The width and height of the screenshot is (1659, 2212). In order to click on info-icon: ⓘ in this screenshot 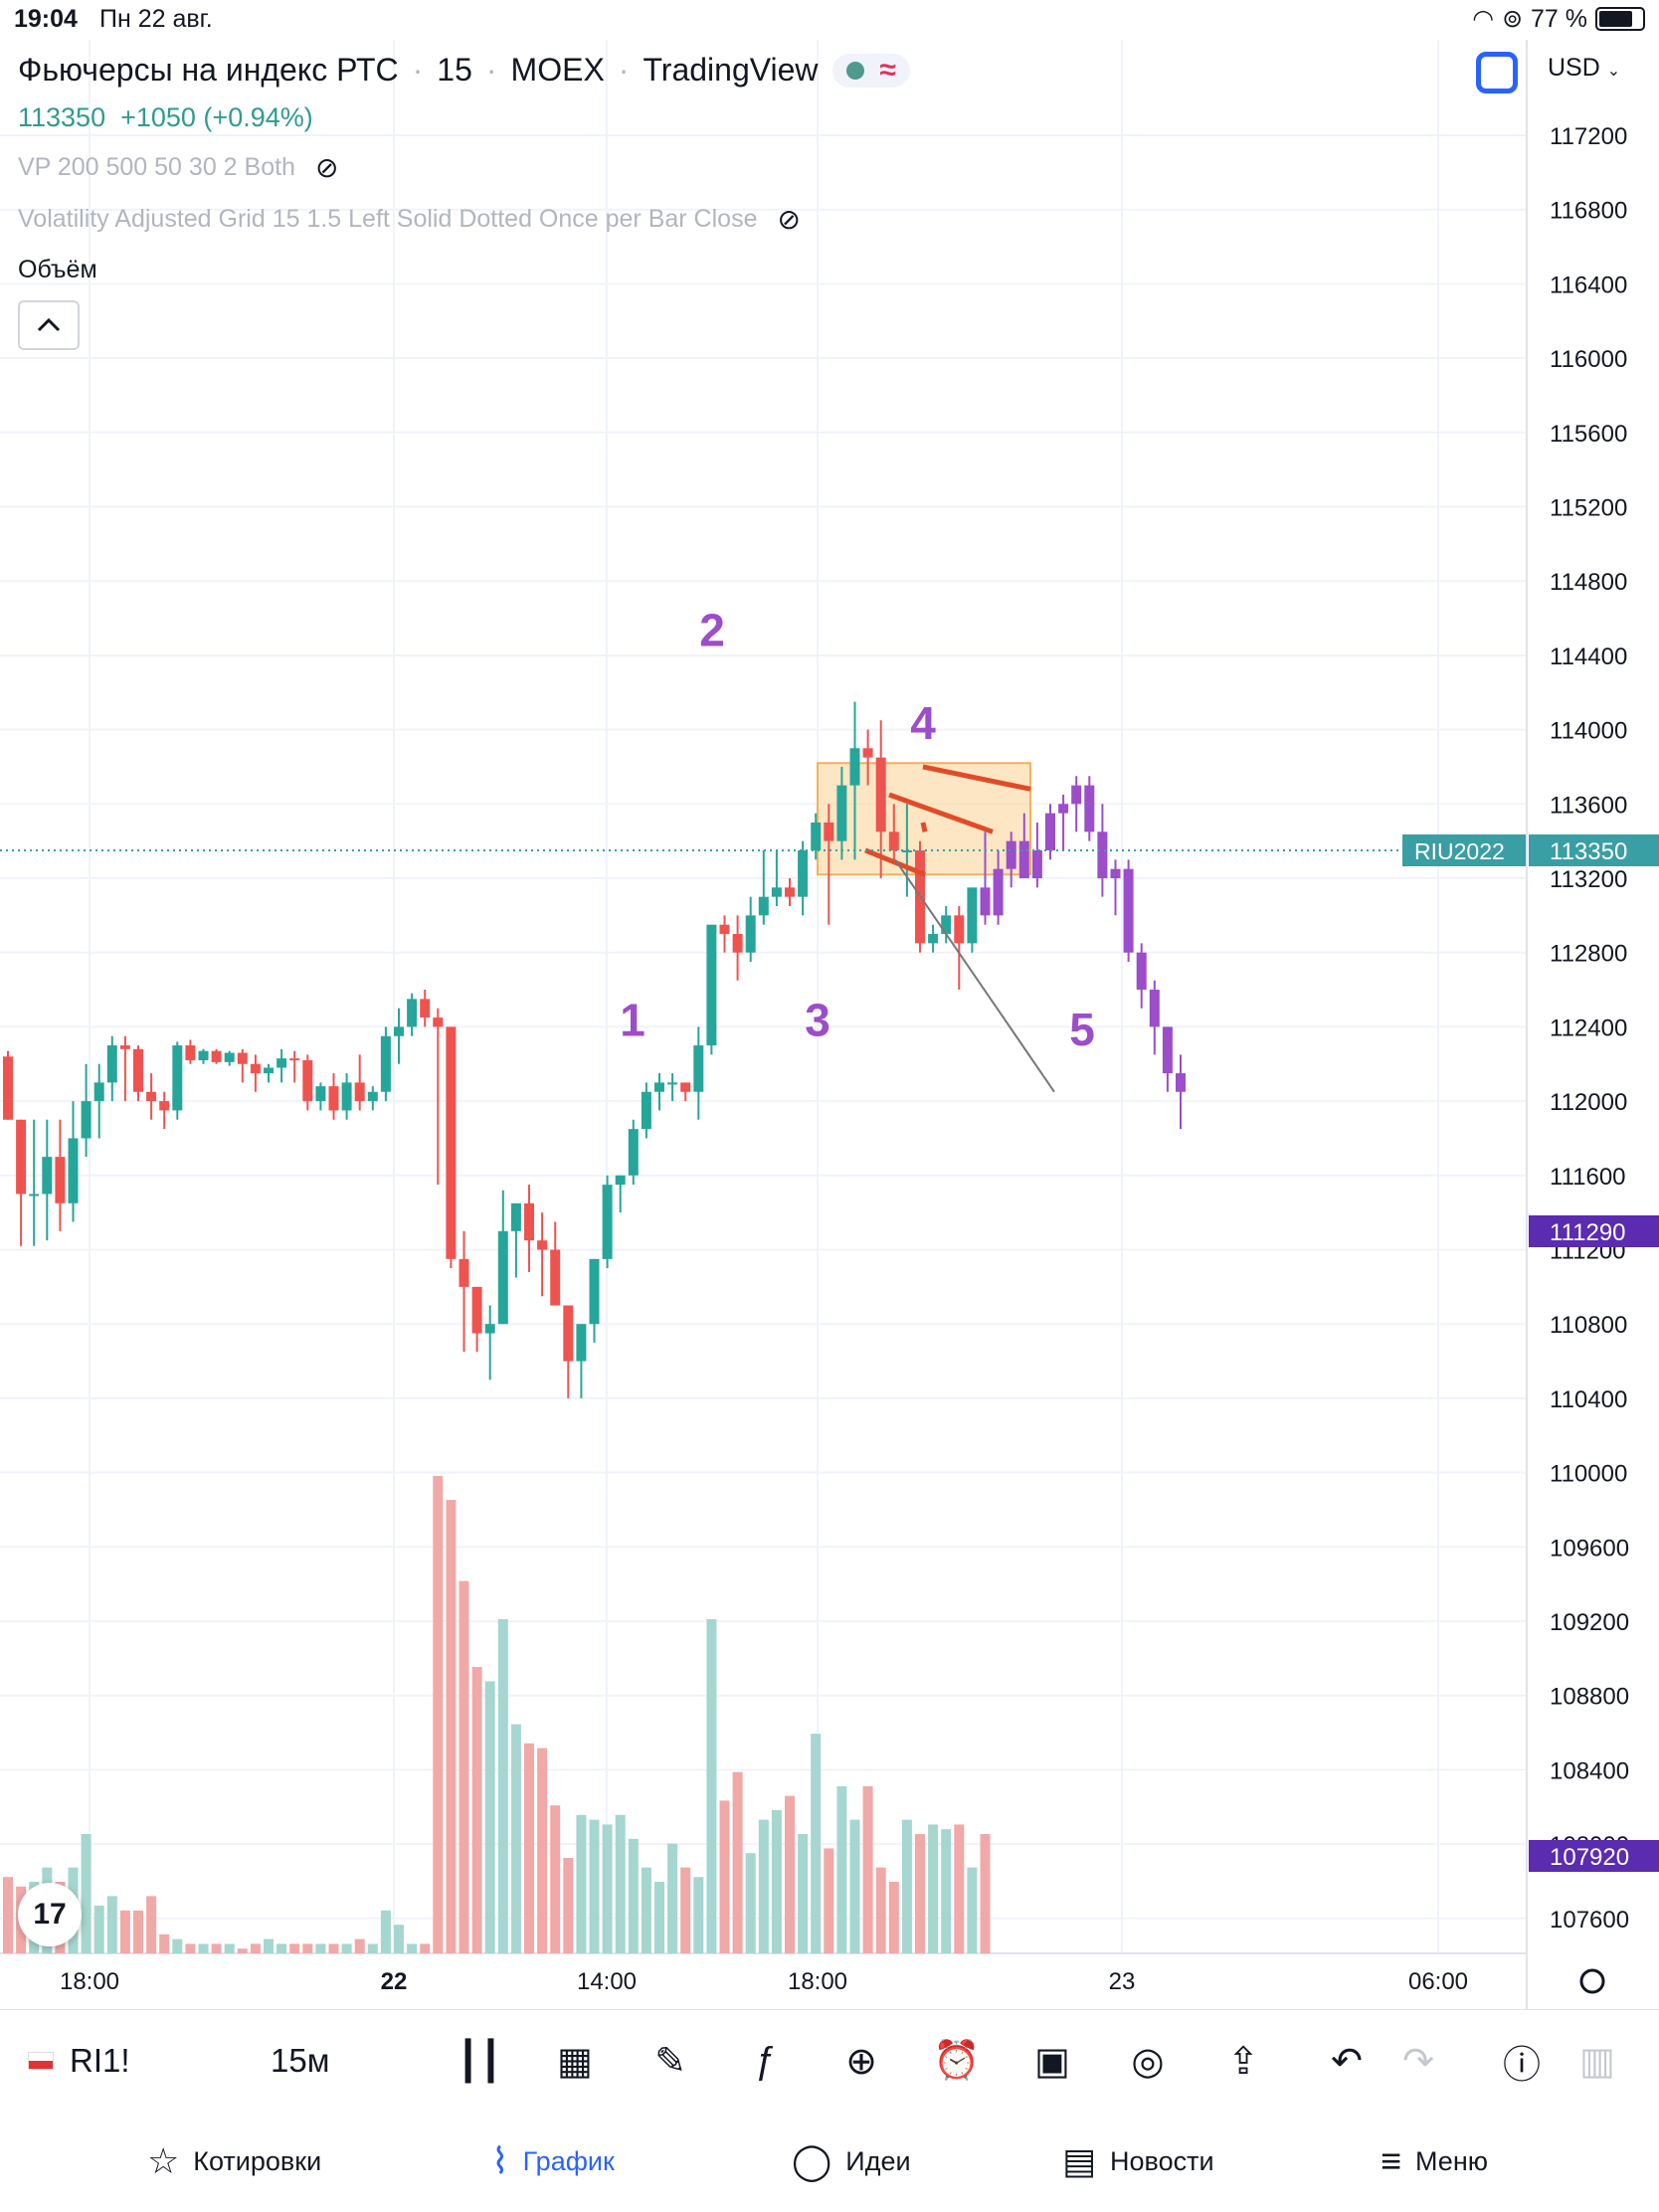, I will do `click(1521, 2065)`.